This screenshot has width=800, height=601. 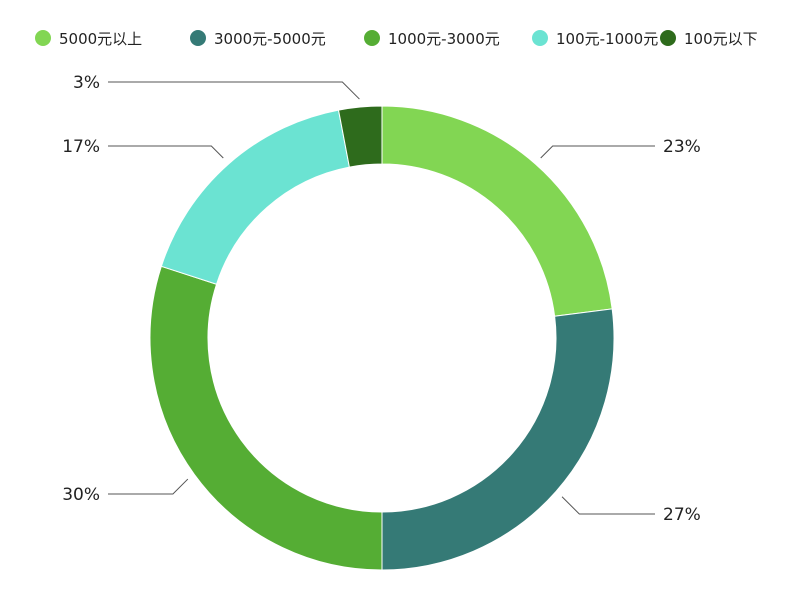 I want to click on legend-item: 3000元-5000元, so click(x=258, y=39).